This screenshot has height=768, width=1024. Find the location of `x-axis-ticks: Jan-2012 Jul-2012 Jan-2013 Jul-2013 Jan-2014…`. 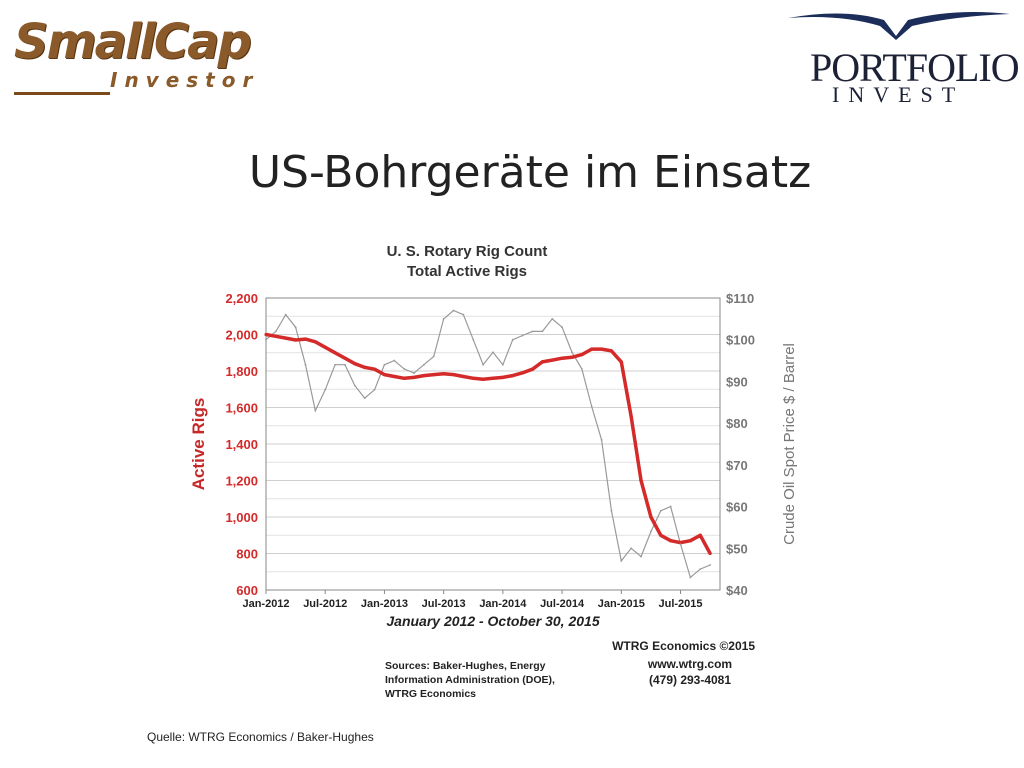

x-axis-ticks: Jan-2012 Jul-2012 Jan-2013 Jul-2013 Jan-2014… is located at coordinates (472, 600).